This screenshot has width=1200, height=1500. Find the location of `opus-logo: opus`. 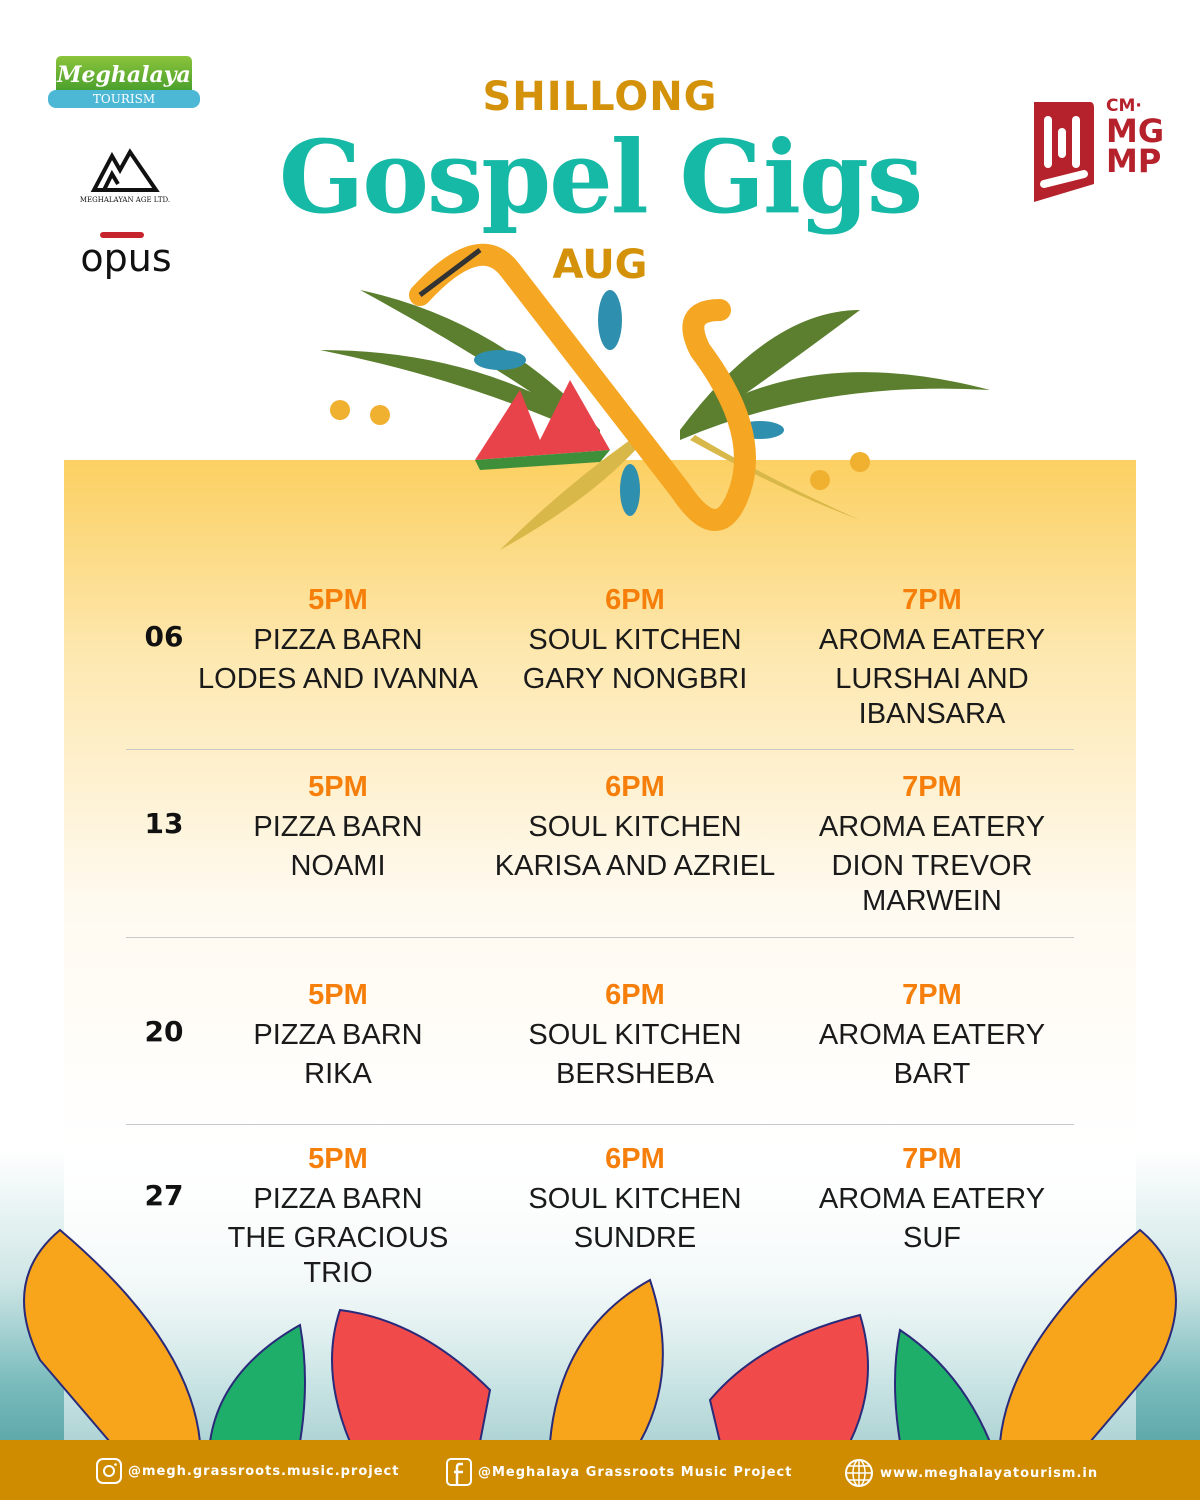

opus-logo: opus is located at coordinates (126, 255).